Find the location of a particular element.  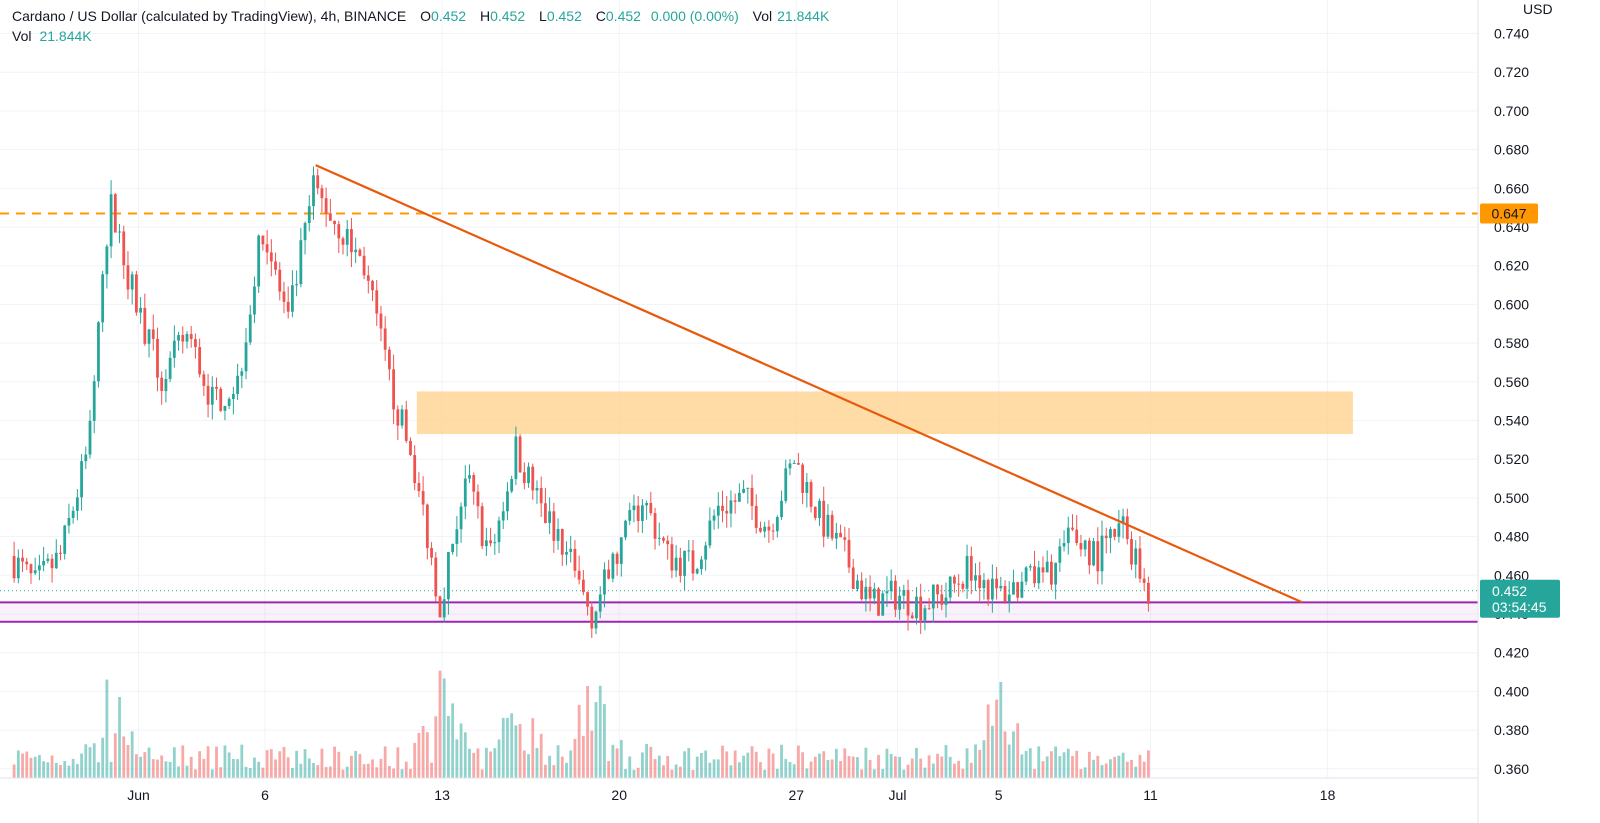

price-tick-label: 0.660 is located at coordinates (1511, 188).